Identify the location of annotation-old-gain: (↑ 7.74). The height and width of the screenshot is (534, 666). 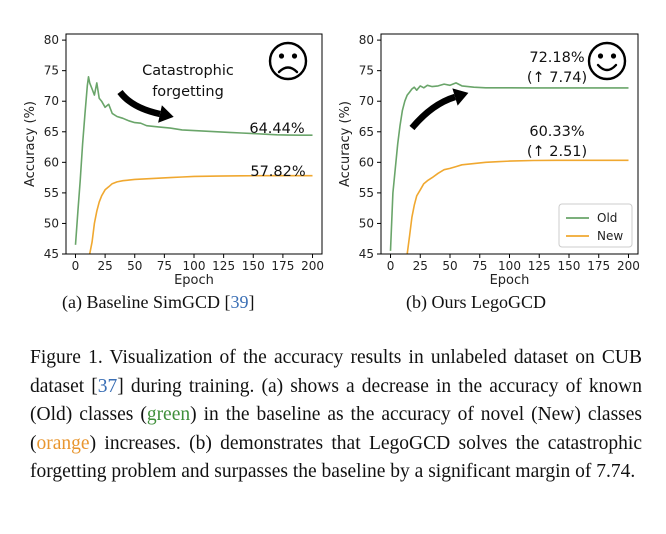
(557, 78).